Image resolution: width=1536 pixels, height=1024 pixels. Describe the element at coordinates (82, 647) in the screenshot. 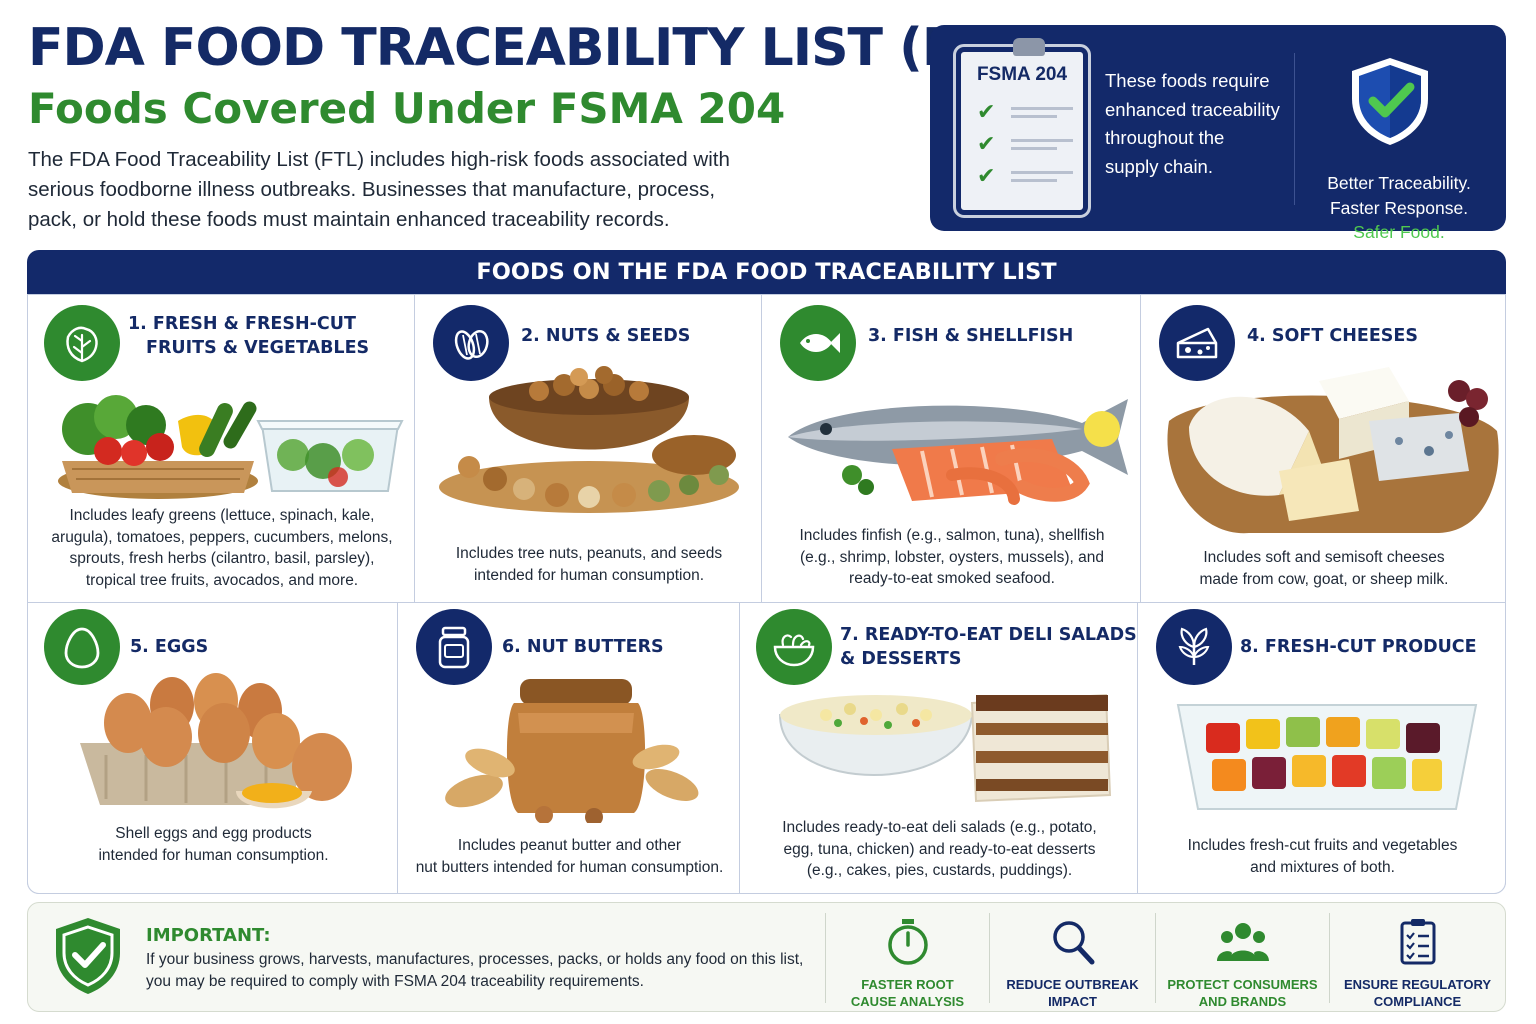

I see `egg-icon` at that location.